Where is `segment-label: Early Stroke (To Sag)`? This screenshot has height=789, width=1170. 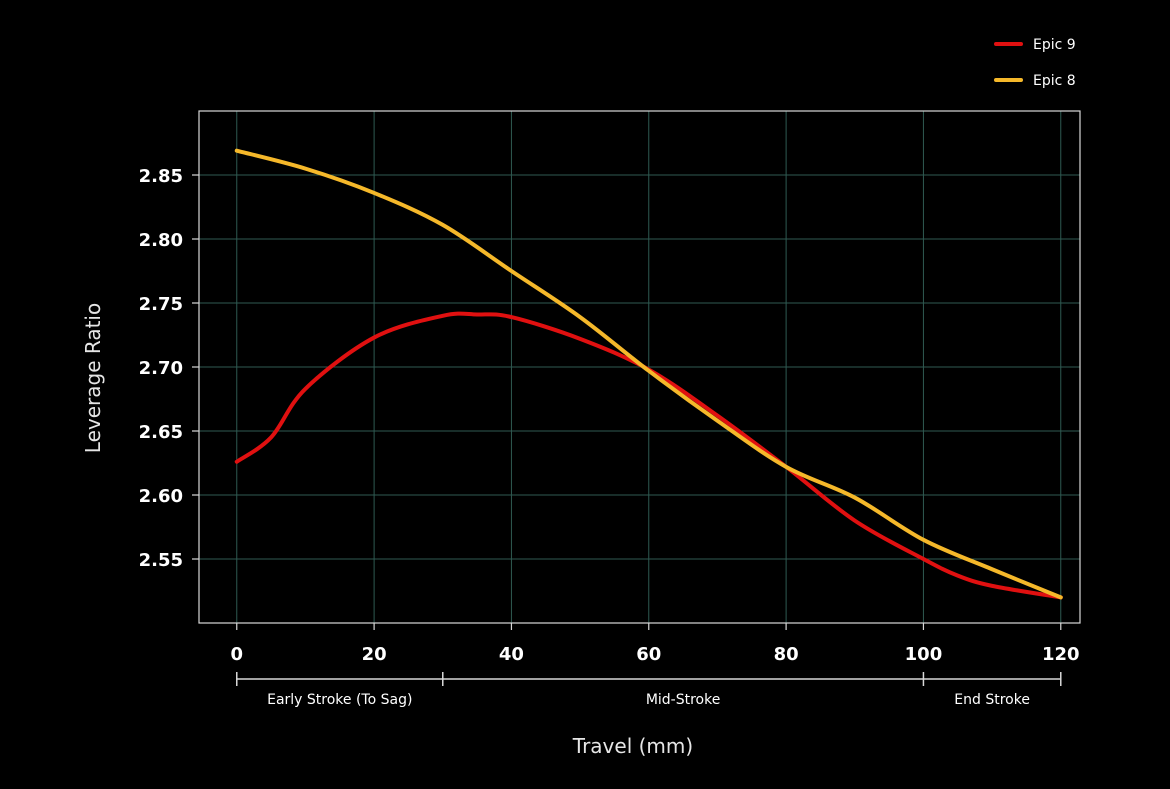 segment-label: Early Stroke (To Sag) is located at coordinates (339, 700).